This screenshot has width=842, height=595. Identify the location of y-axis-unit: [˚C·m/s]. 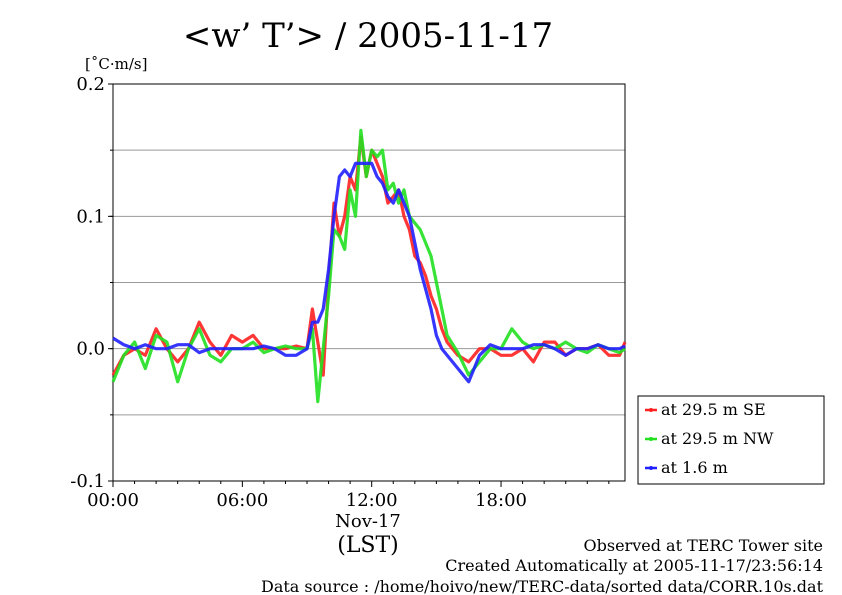
(116, 64).